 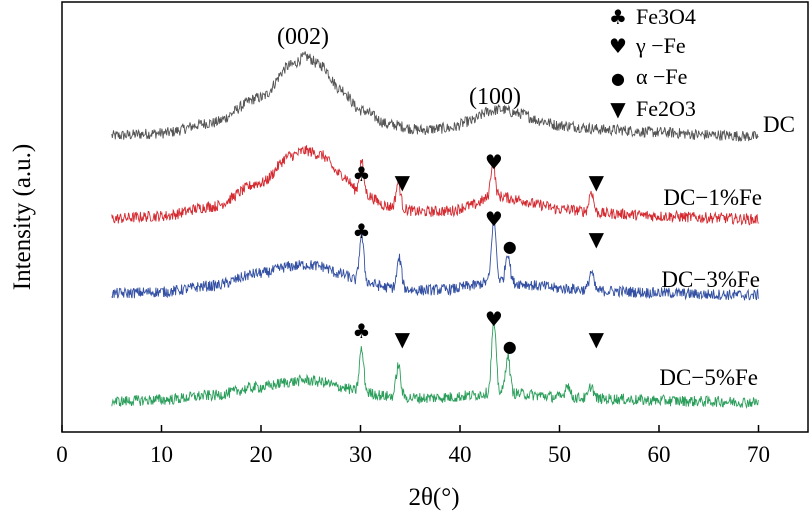 I want to click on annotation-100: (100), so click(x=495, y=97).